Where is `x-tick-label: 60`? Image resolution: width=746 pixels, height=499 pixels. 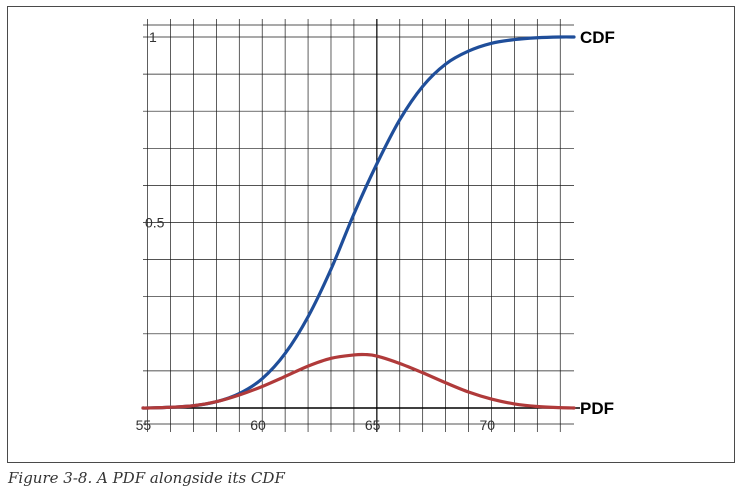
x-tick-label: 60 is located at coordinates (258, 425).